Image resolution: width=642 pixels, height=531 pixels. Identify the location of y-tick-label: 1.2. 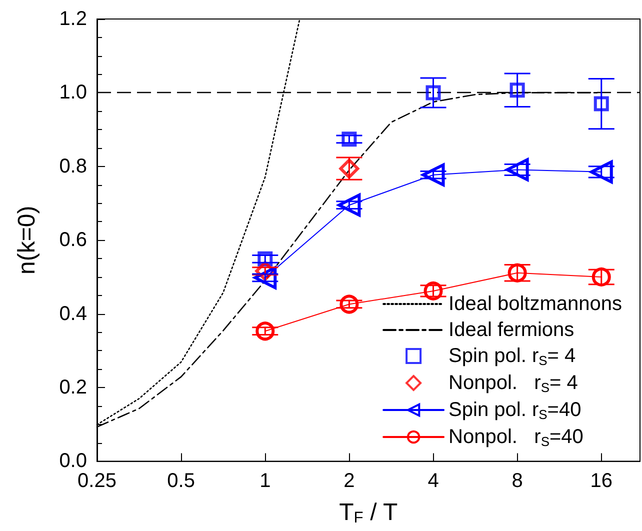
(73, 19).